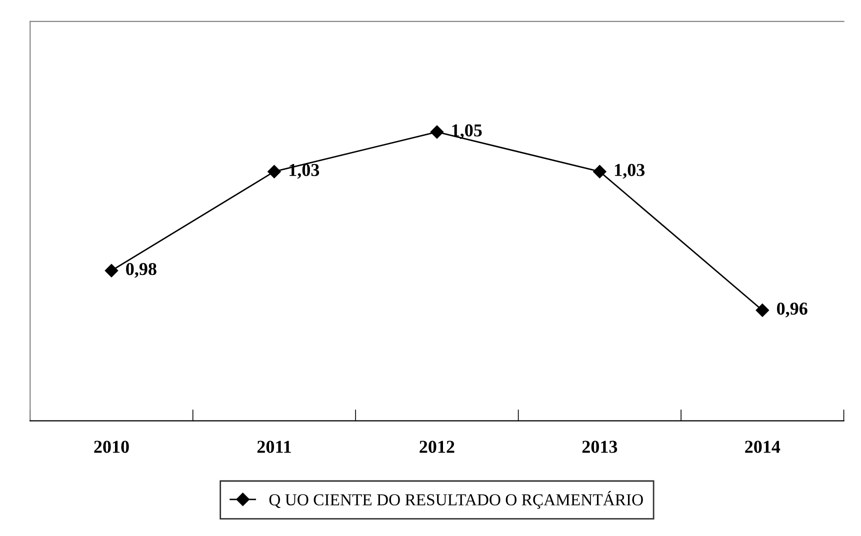  Describe the element at coordinates (762, 446) in the screenshot. I see `x-tick-label: 2014` at that location.